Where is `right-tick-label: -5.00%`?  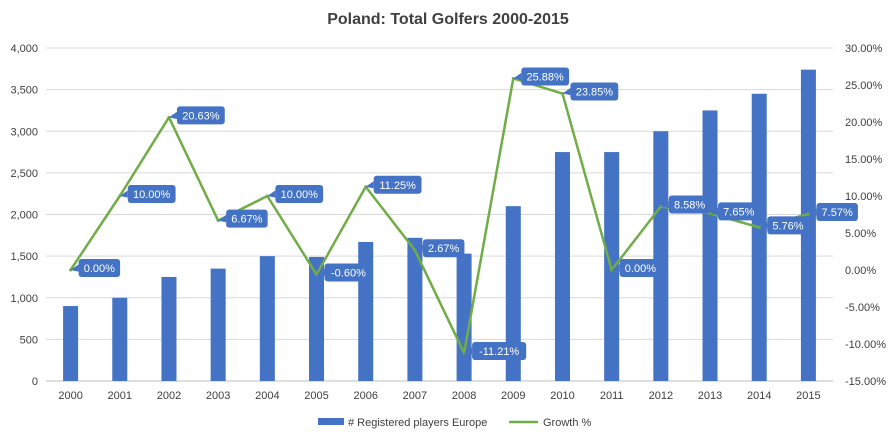
right-tick-label: -5.00% is located at coordinates (862, 308).